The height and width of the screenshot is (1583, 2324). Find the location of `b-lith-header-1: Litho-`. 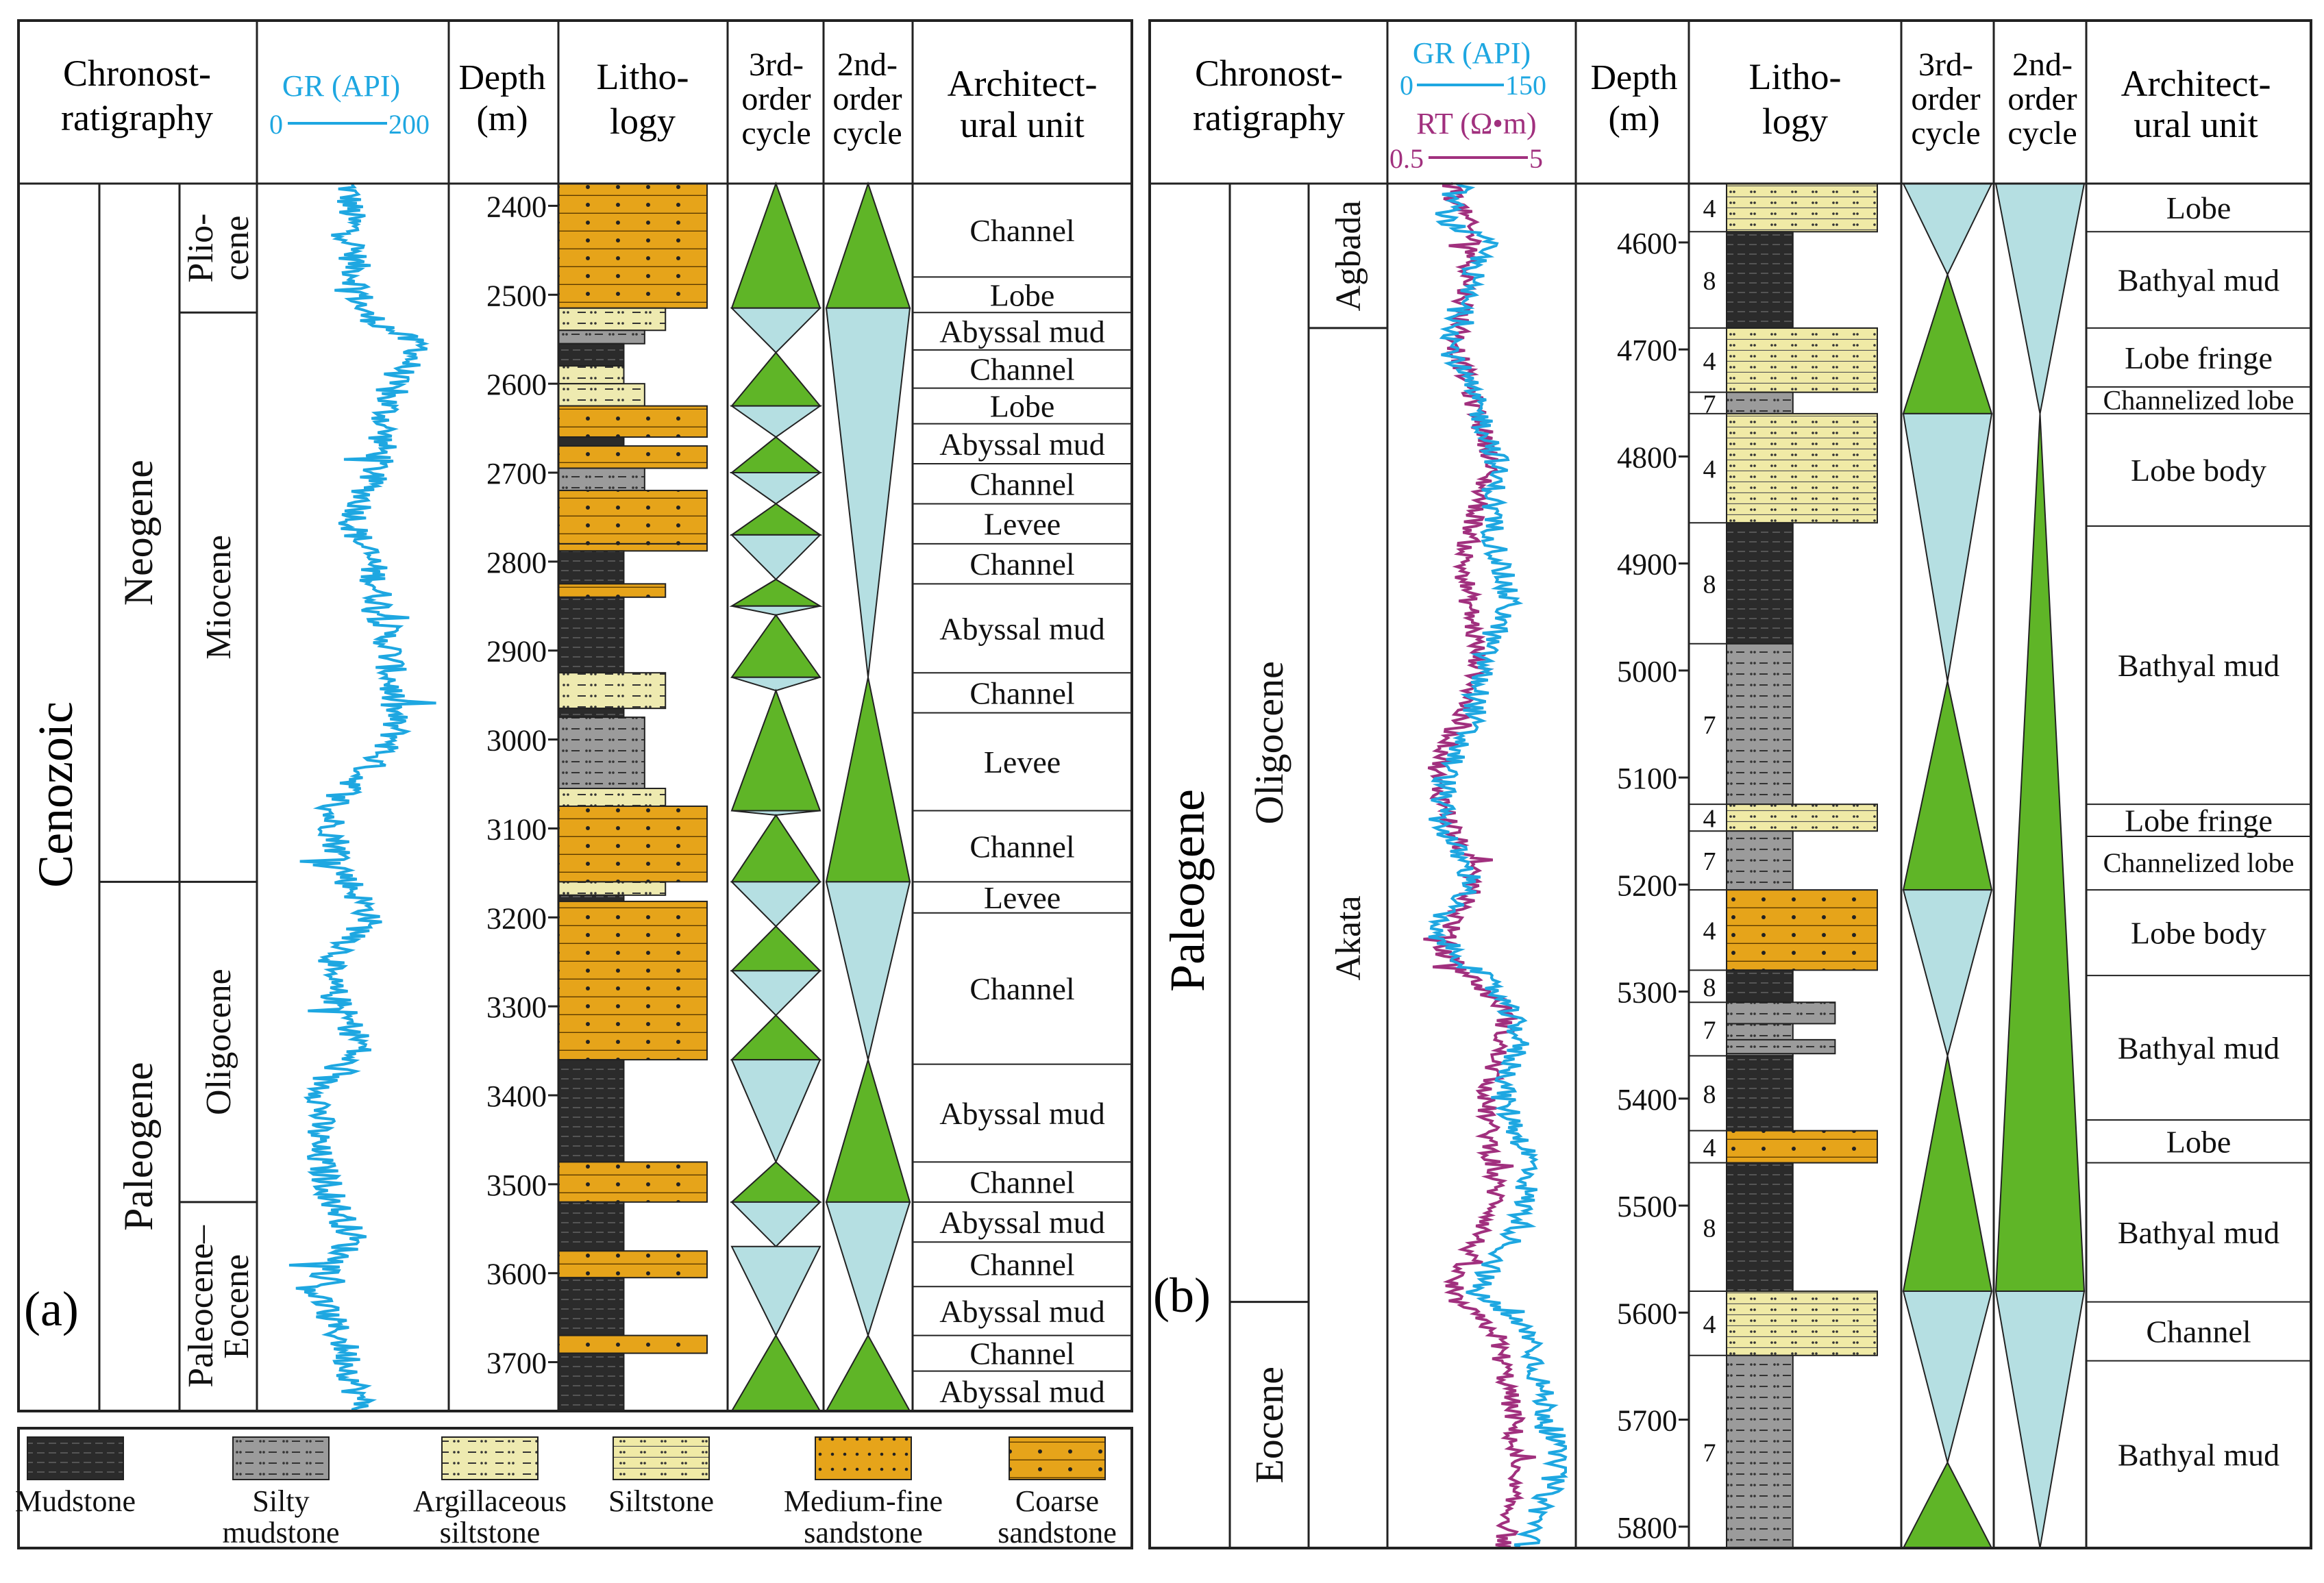

b-lith-header-1: Litho- is located at coordinates (1795, 76).